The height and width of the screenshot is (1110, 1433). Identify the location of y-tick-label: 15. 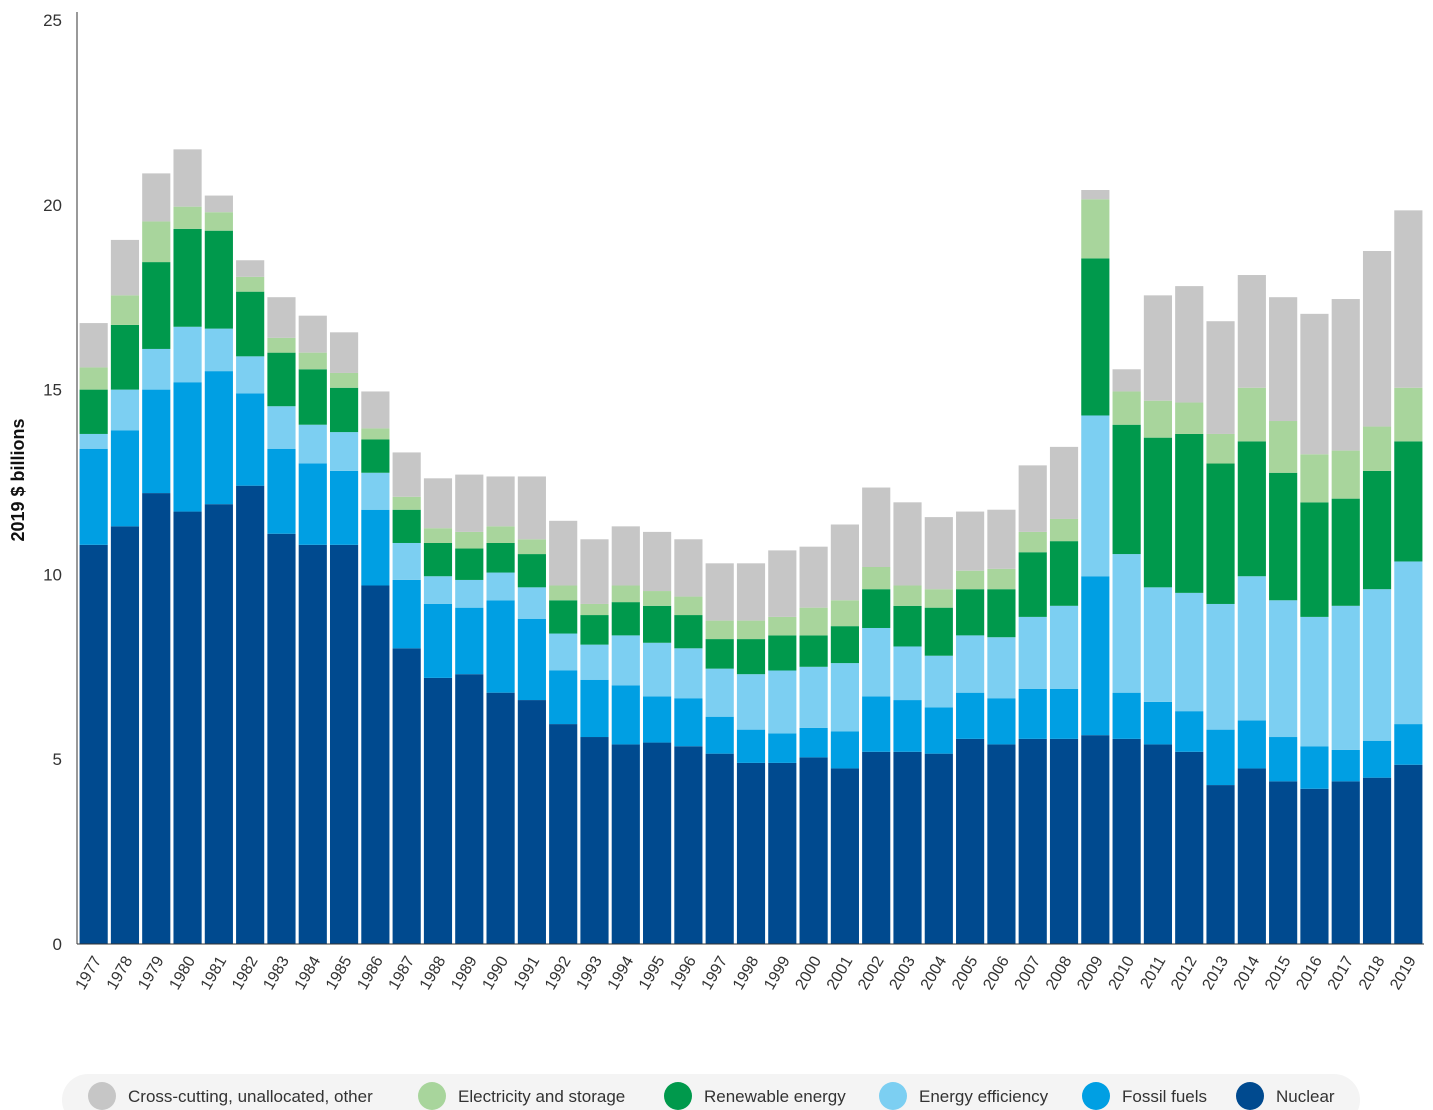
(52, 390).